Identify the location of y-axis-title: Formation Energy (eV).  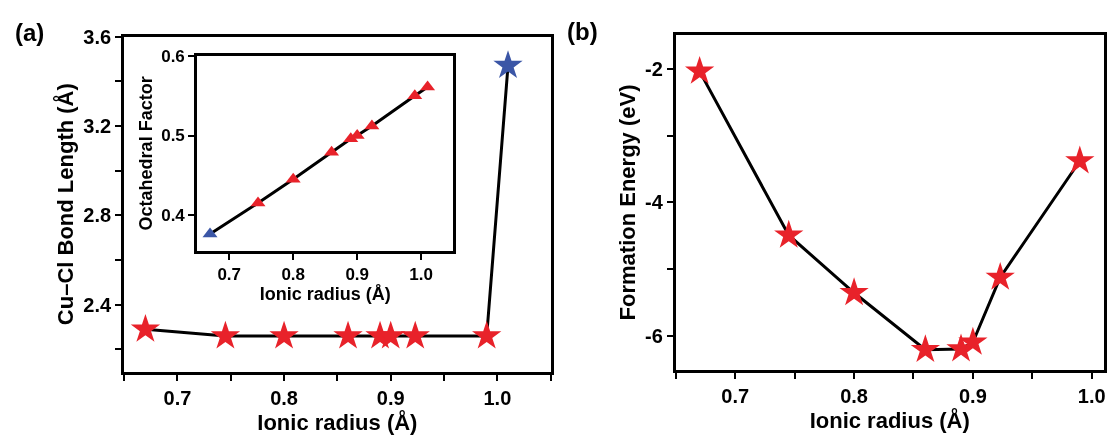
(627, 202).